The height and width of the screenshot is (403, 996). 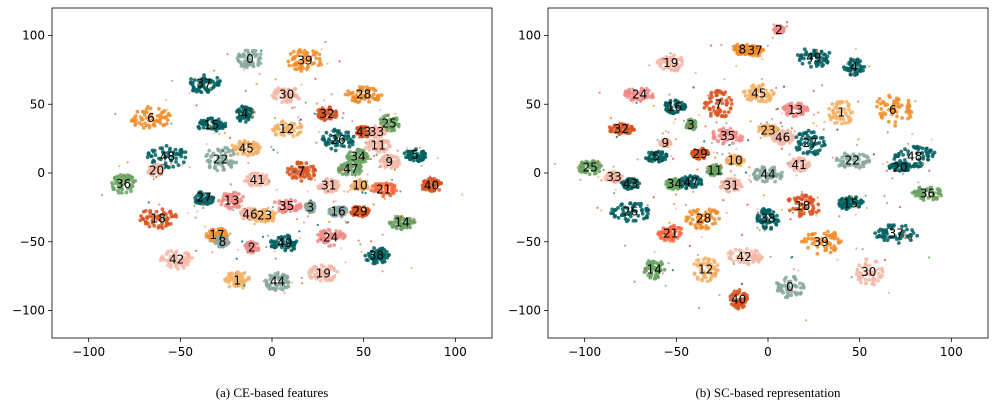 What do you see at coordinates (204, 198) in the screenshot?
I see `cluster-label: 27` at bounding box center [204, 198].